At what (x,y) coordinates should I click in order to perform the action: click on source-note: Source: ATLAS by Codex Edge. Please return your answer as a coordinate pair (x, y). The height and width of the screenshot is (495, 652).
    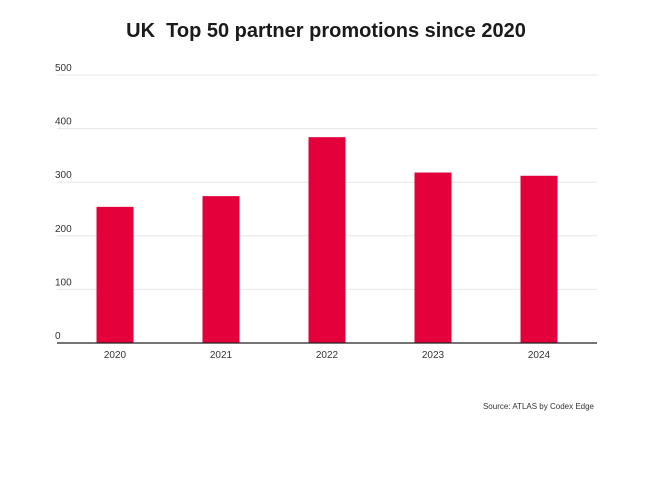
    Looking at the image, I should click on (538, 406).